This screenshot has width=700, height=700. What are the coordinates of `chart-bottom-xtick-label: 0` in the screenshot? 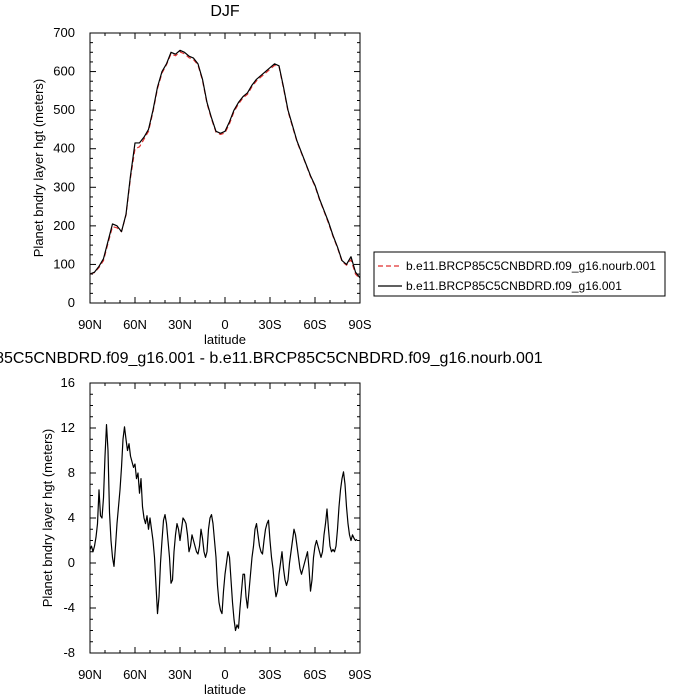 It's located at (224, 674).